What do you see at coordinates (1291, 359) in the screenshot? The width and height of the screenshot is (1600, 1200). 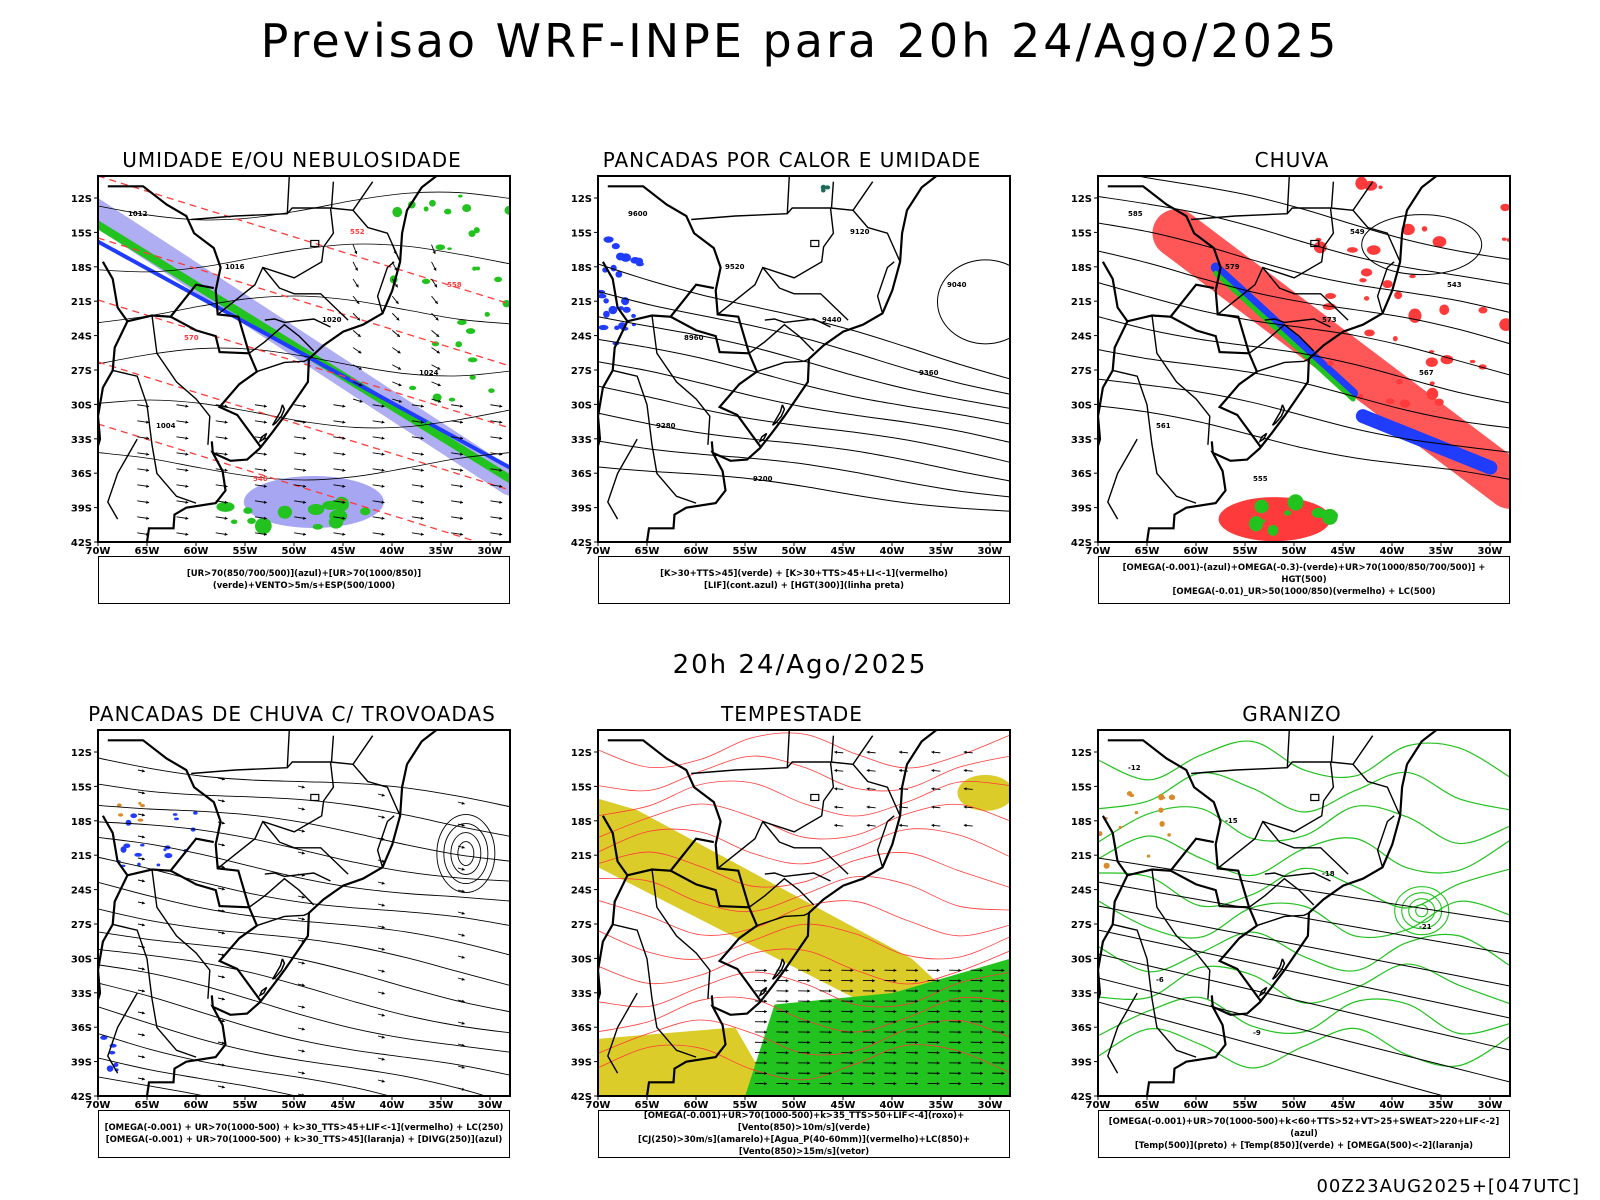 I see `east-coastline` at bounding box center [1291, 359].